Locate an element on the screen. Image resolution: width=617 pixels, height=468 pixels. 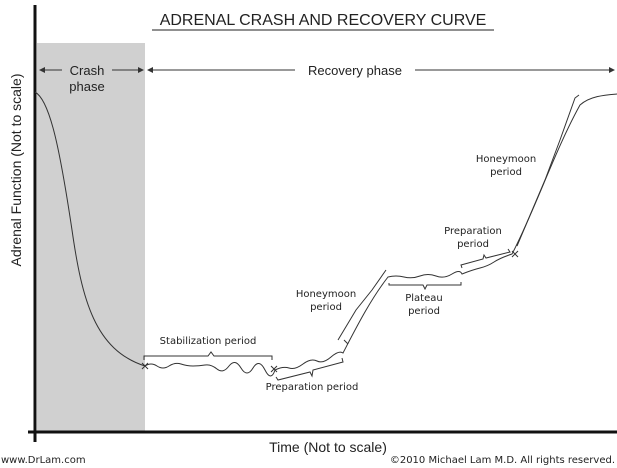
preparation-period-label-2: Preparation is located at coordinates (473, 231).